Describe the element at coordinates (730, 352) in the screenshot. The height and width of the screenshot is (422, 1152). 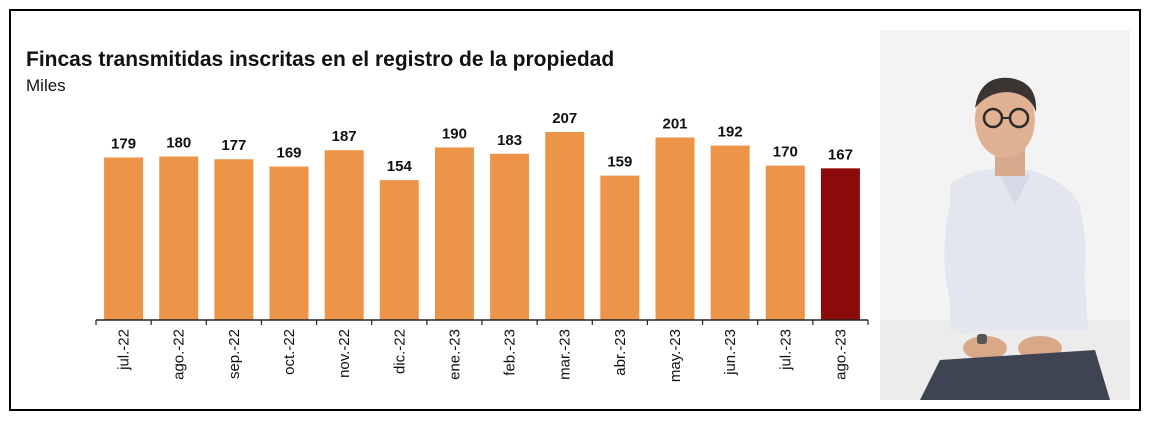
I see `x-tick-label: jun.-23` at that location.